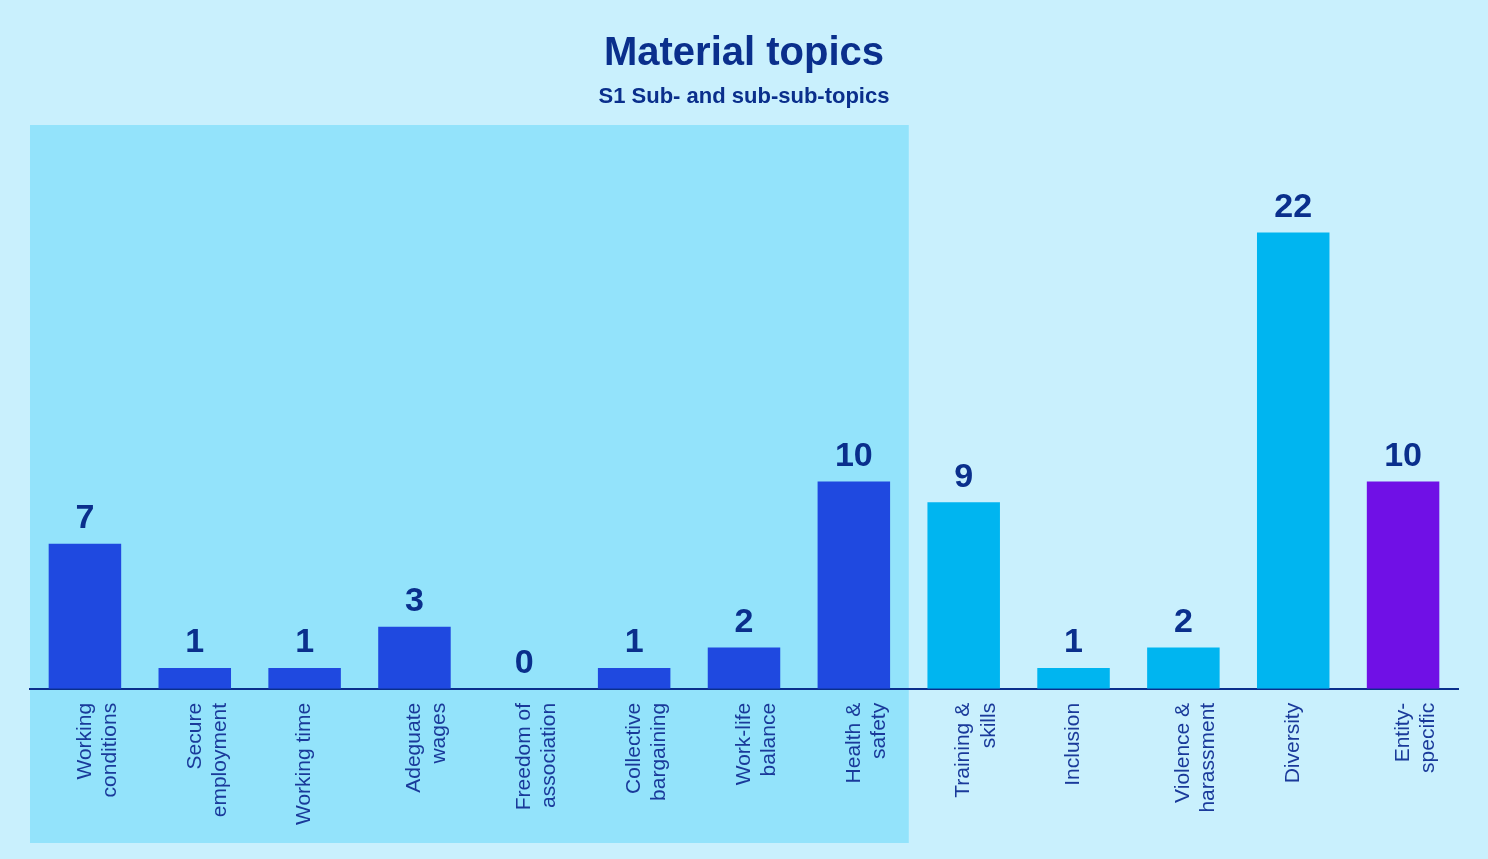 This screenshot has width=1488, height=859. Describe the element at coordinates (303, 764) in the screenshot. I see `x-tick-label: Working time` at that location.